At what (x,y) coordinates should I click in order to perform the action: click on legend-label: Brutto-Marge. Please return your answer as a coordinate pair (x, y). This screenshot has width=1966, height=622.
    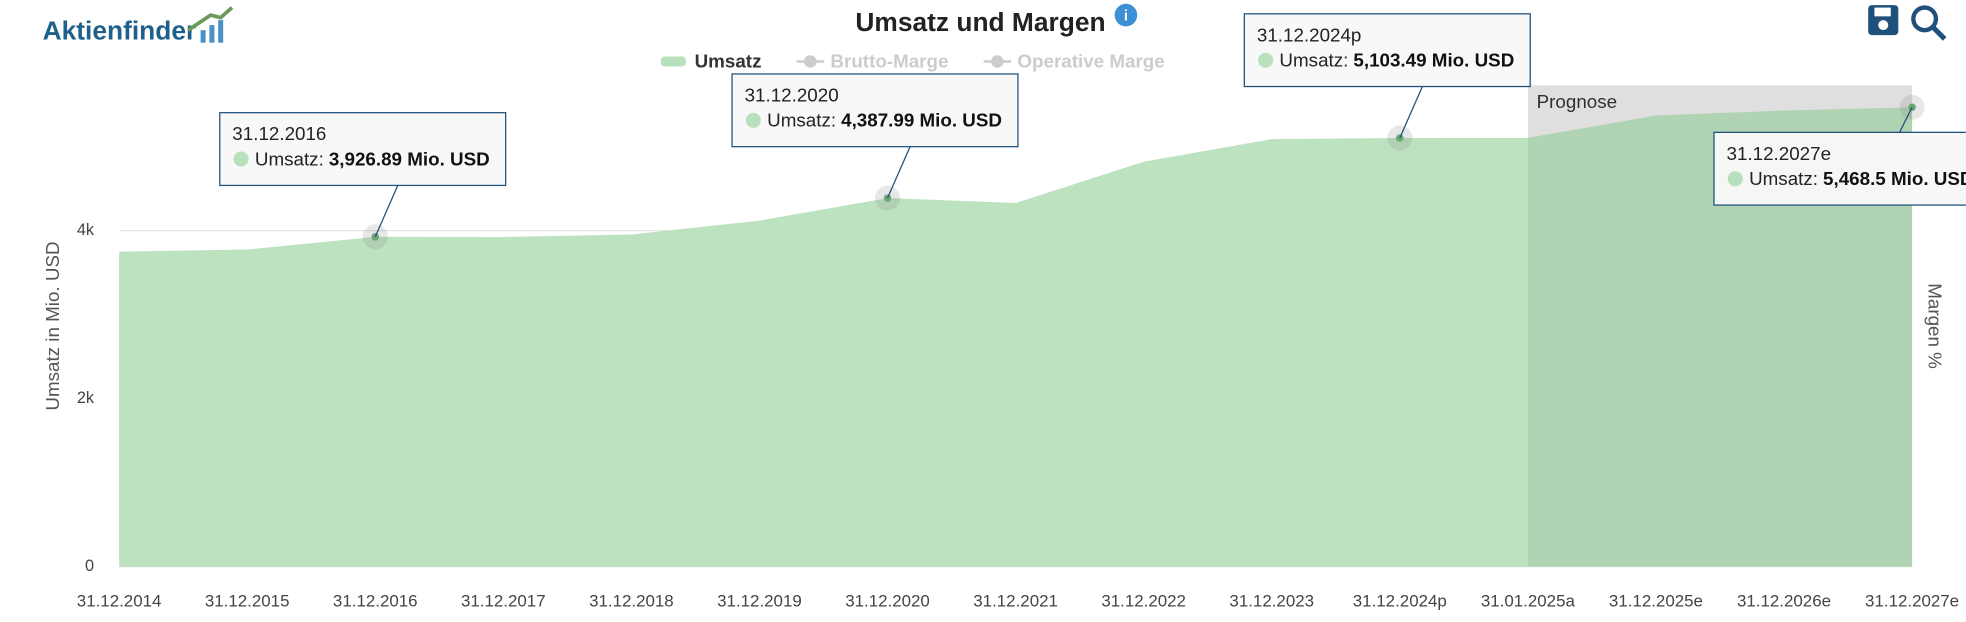
    Looking at the image, I should click on (889, 61).